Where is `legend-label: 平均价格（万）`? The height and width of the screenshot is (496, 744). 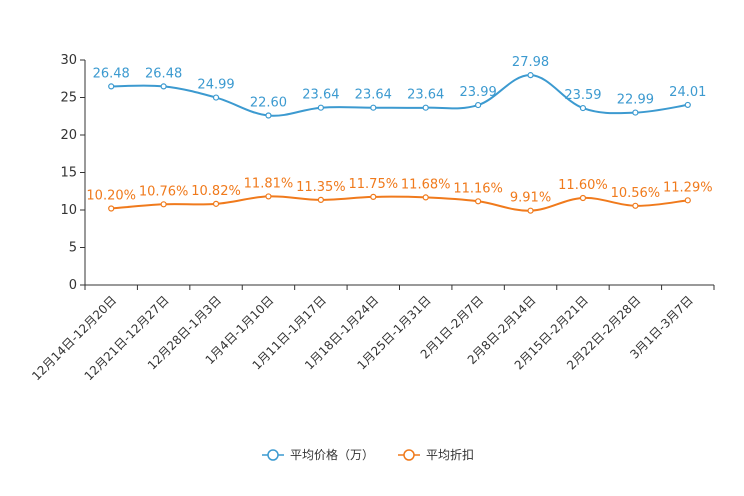 legend-label: 平均价格（万） is located at coordinates (332, 454).